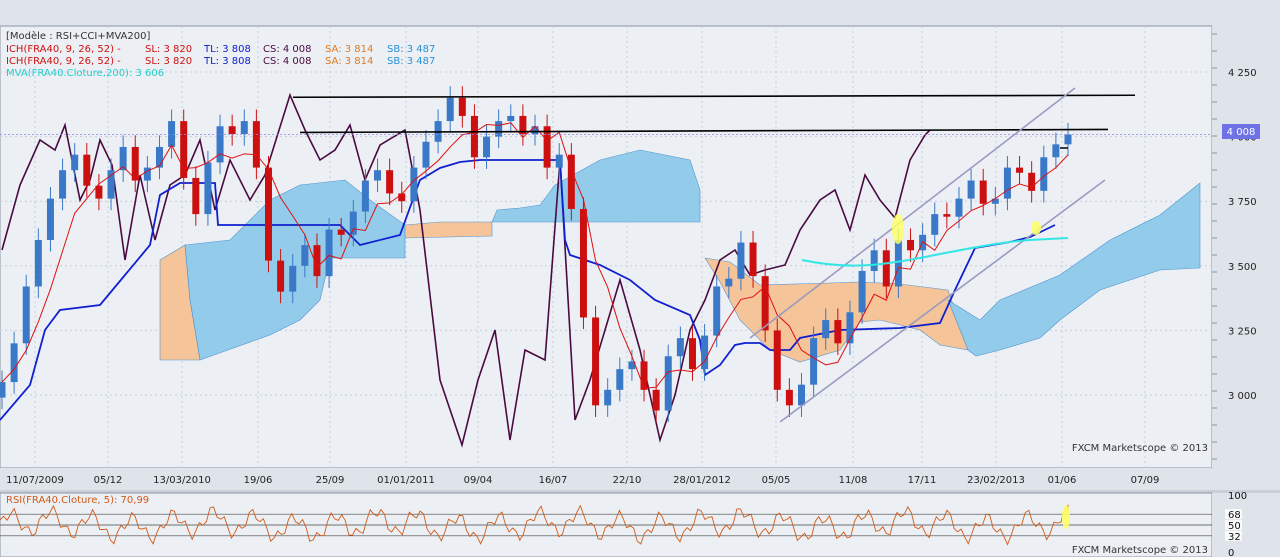  I want to click on legend-ich2-tl: TL: 3 808, so click(227, 61).